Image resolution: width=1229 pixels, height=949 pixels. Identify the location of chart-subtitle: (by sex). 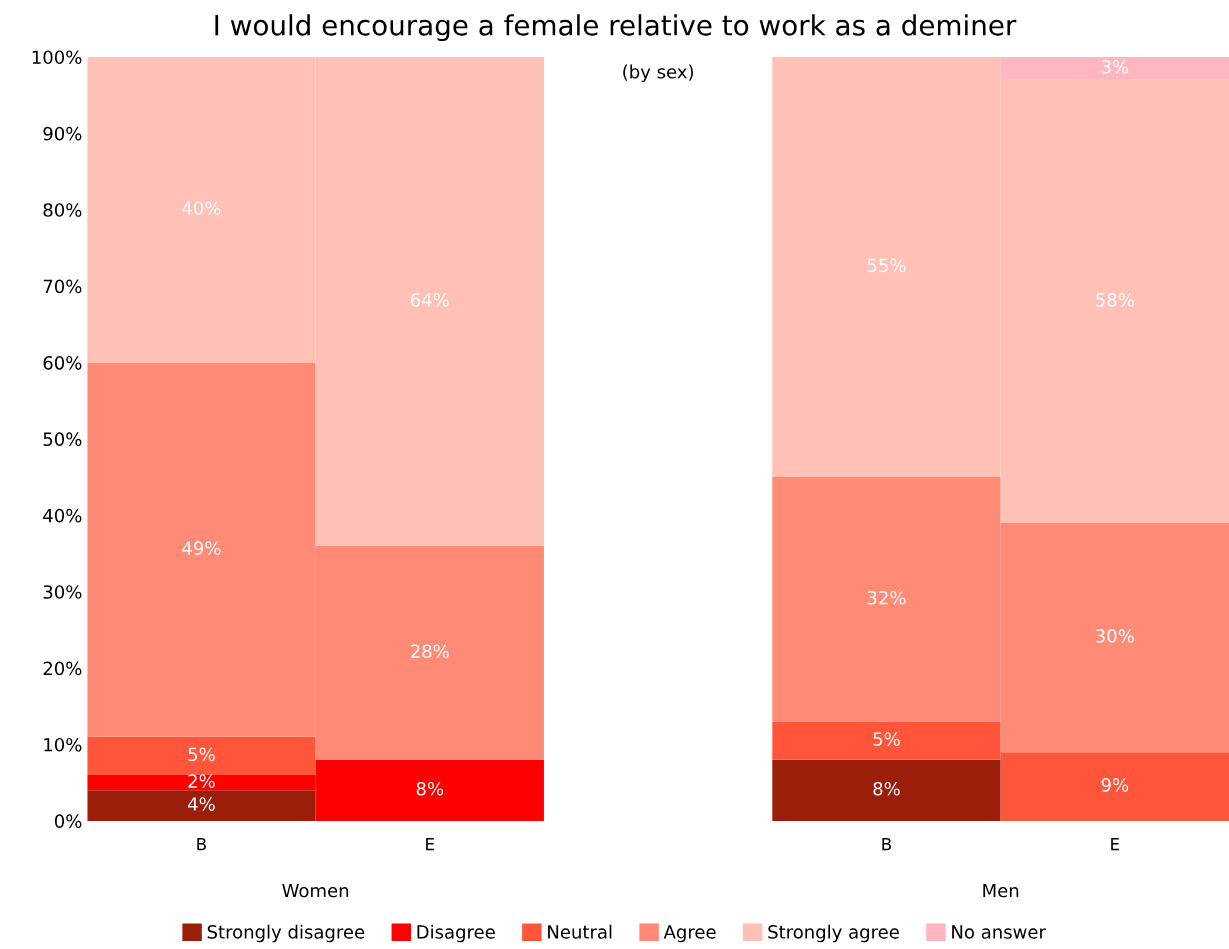
(658, 73).